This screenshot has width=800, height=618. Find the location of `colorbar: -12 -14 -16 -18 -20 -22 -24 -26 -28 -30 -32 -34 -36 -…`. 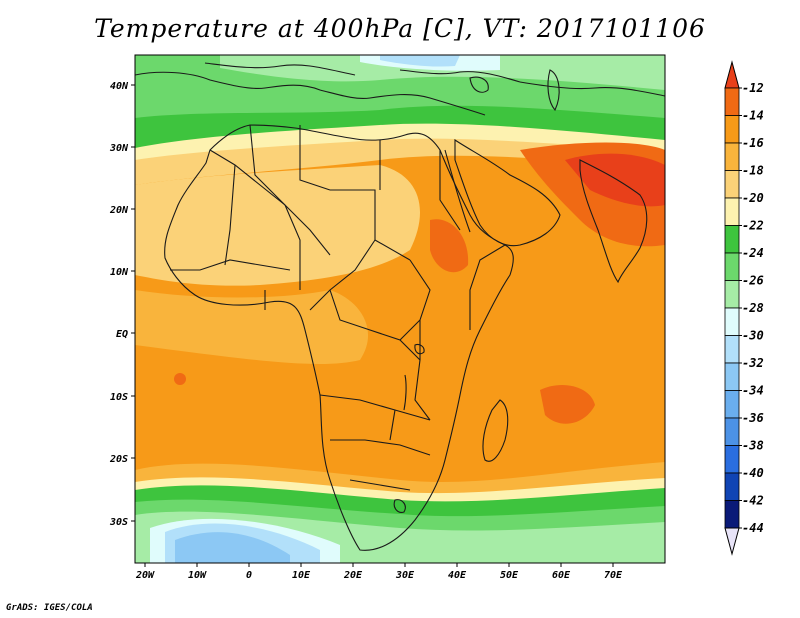

colorbar: -12 -14 -16 -18 -20 -22 -24 -26 -28 -30 -32 -34 -36 -… is located at coordinates (744, 308).